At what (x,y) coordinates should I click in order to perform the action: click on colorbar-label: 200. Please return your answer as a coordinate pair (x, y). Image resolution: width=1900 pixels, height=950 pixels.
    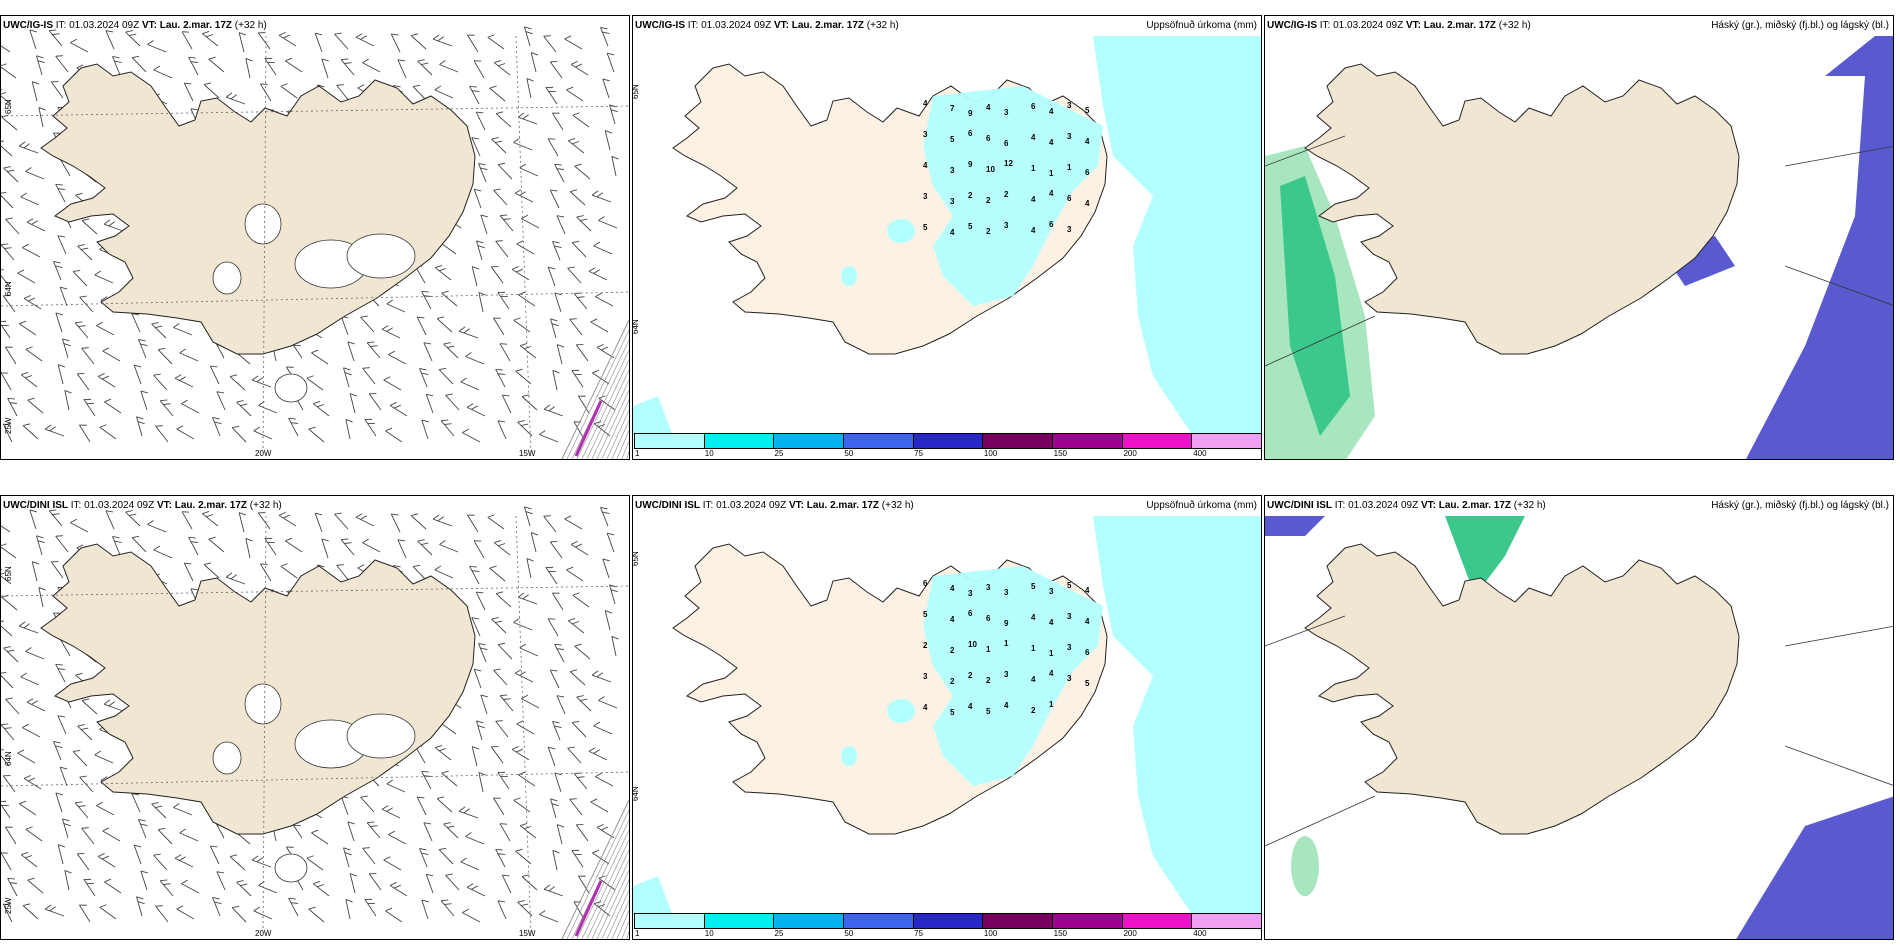
    Looking at the image, I should click on (1130, 453).